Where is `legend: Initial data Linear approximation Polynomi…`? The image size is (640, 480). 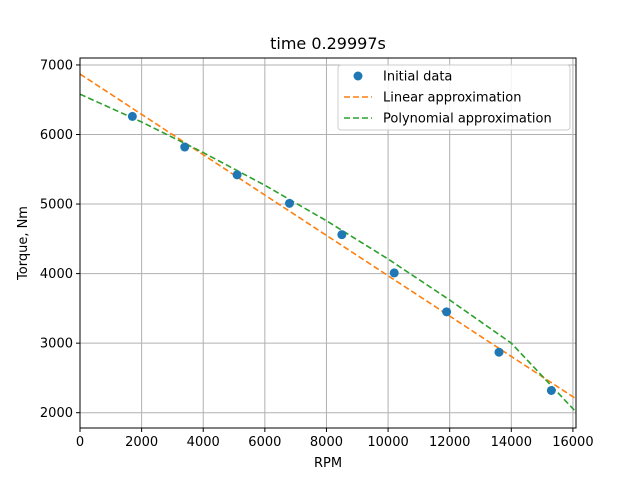 legend: Initial data Linear approximation Polynomi… is located at coordinates (454, 97).